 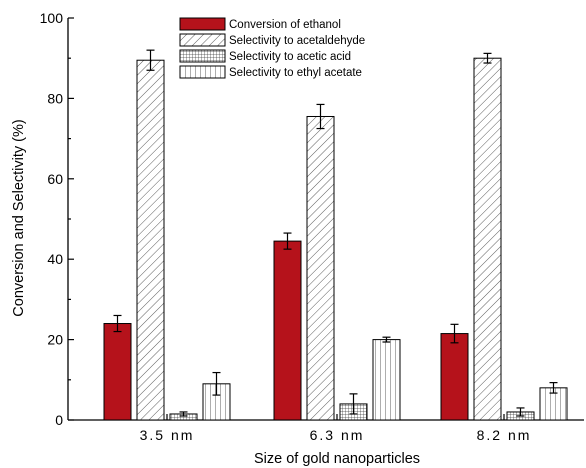 What do you see at coordinates (19, 217) in the screenshot?
I see `y-axis-title: Conversion and Selectivity (%)` at bounding box center [19, 217].